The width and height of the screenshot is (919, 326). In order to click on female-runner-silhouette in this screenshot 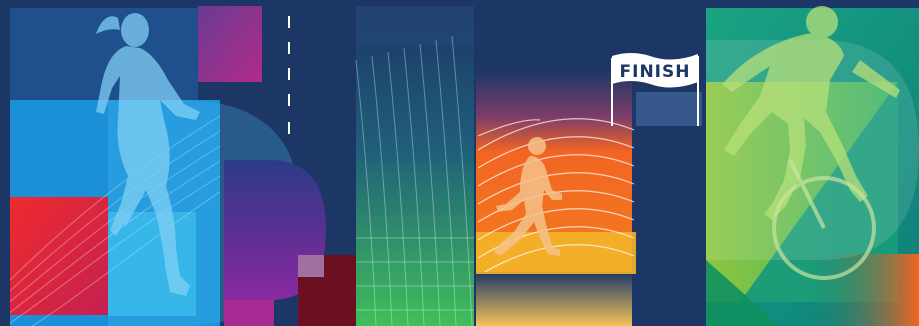, I will do `click(148, 154)`.